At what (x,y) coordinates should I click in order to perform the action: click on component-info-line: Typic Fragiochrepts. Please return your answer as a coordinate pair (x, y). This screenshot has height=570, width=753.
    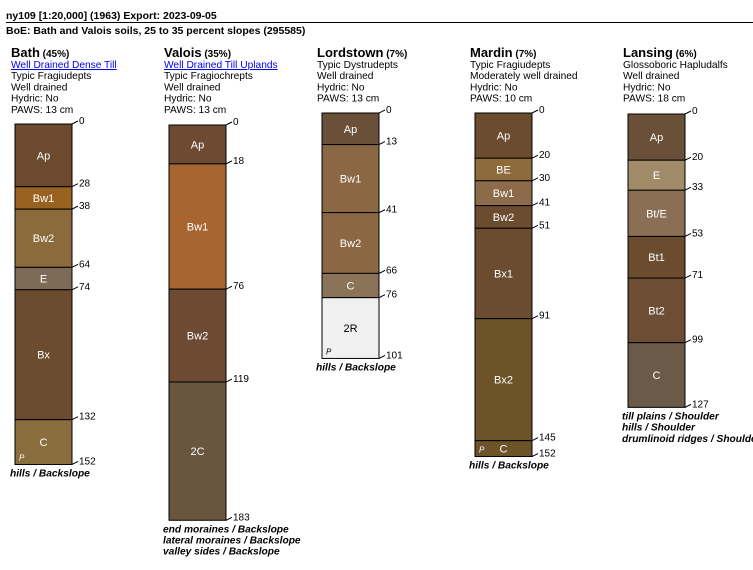
    Looking at the image, I should click on (208, 76).